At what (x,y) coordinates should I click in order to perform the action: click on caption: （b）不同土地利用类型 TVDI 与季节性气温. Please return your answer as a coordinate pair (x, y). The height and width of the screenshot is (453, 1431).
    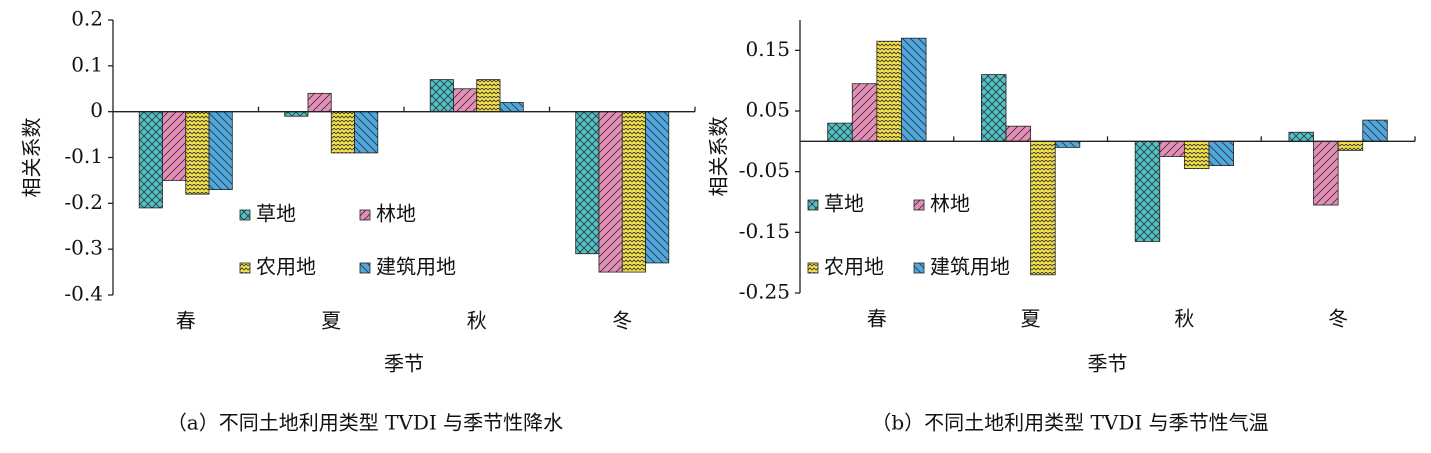
    Looking at the image, I should click on (1069, 423).